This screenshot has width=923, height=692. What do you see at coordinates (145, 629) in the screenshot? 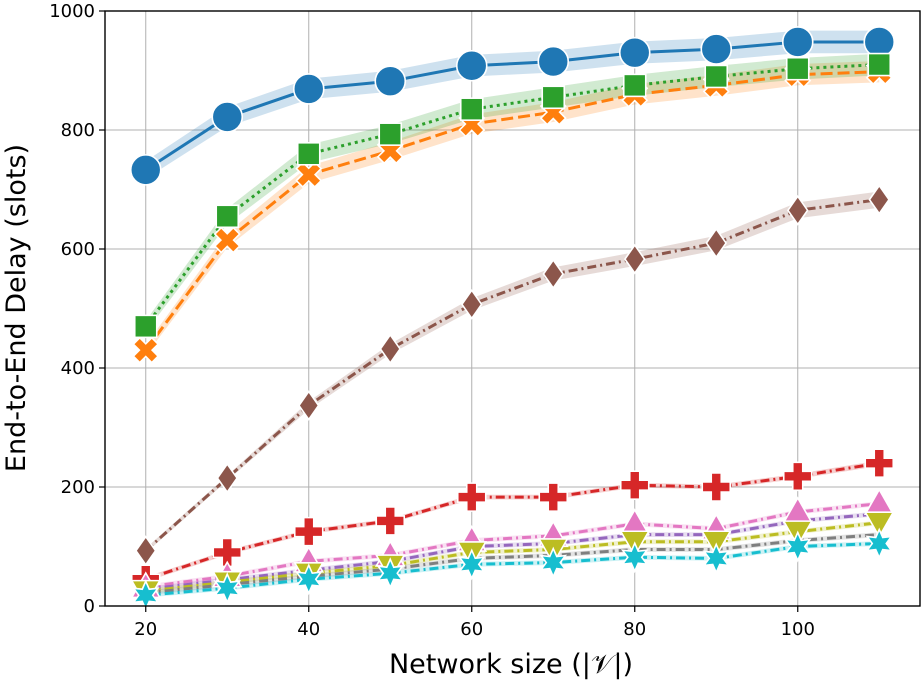
I see `x-tick-label: 20` at bounding box center [145, 629].